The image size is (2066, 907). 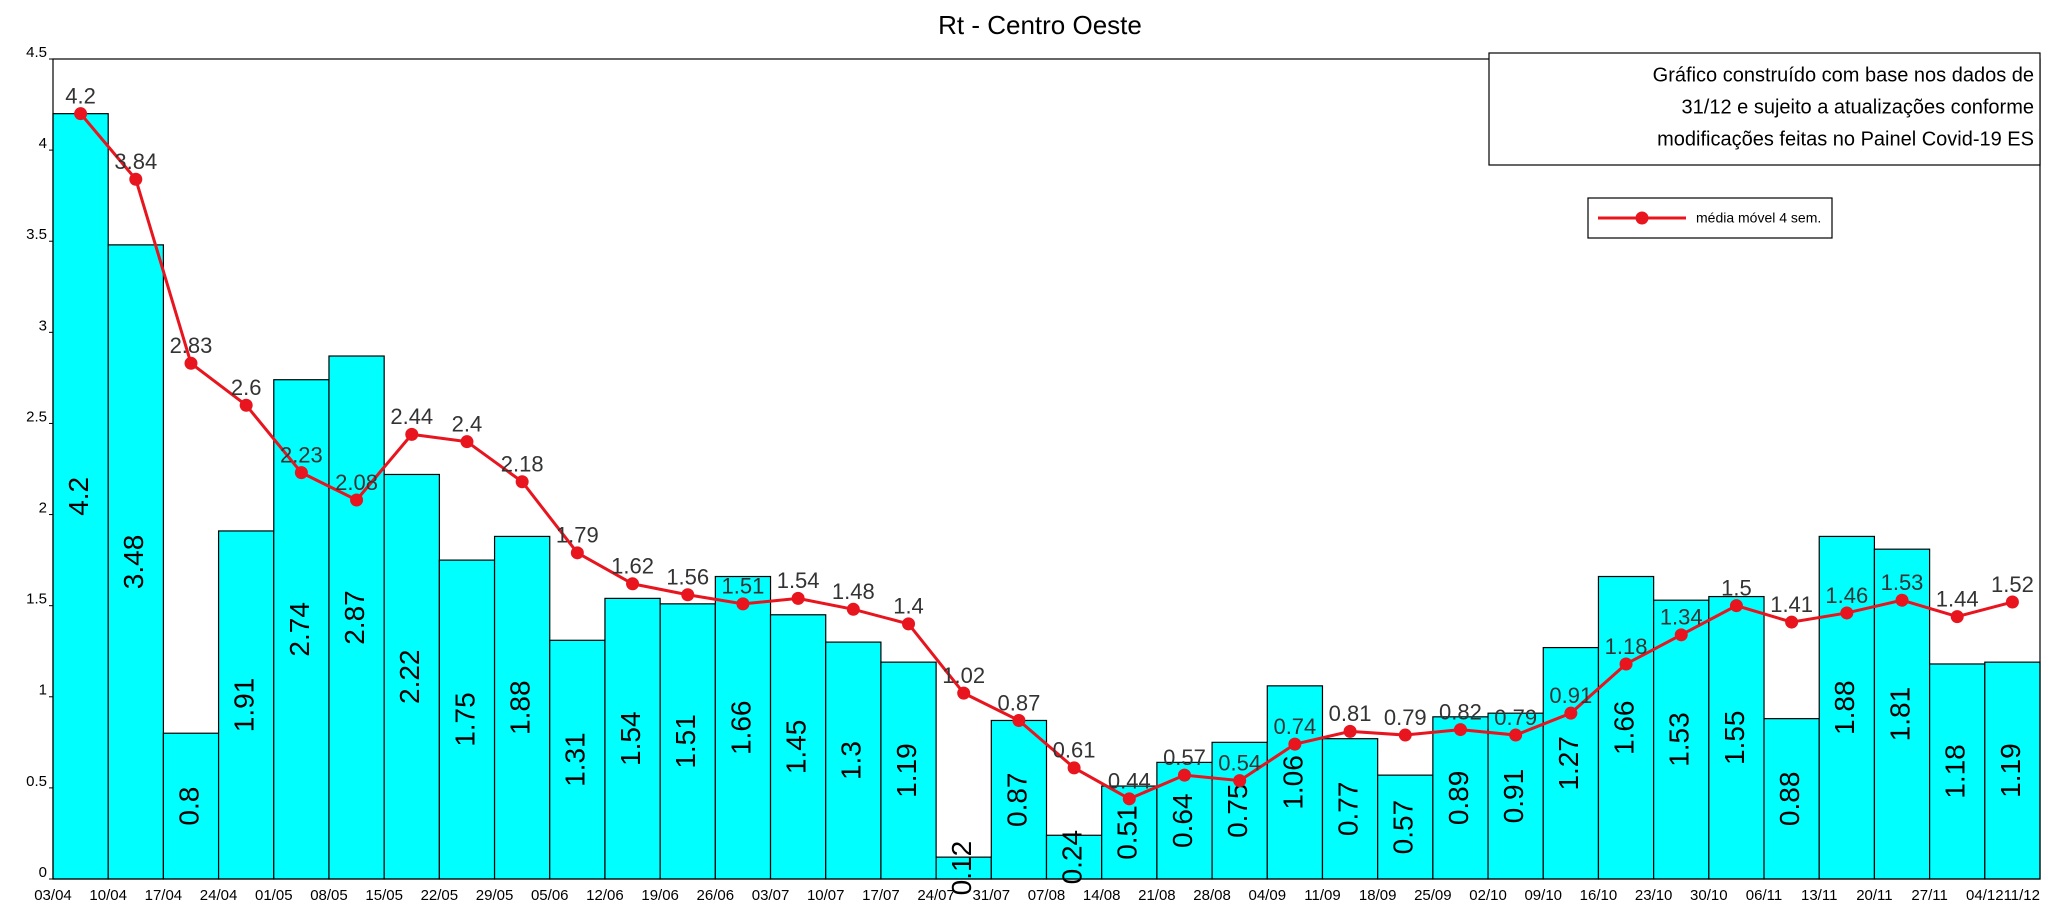 What do you see at coordinates (1543, 895) in the screenshot?
I see `x-tick-label: 09/10` at bounding box center [1543, 895].